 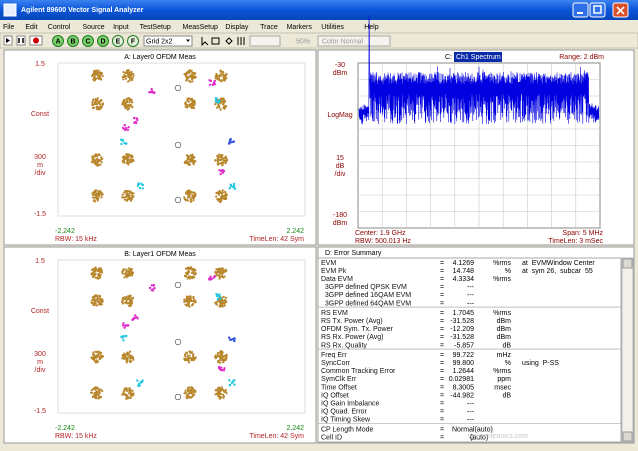 What do you see at coordinates (471, 412) in the screenshot?
I see `row-value: ---` at bounding box center [471, 412].